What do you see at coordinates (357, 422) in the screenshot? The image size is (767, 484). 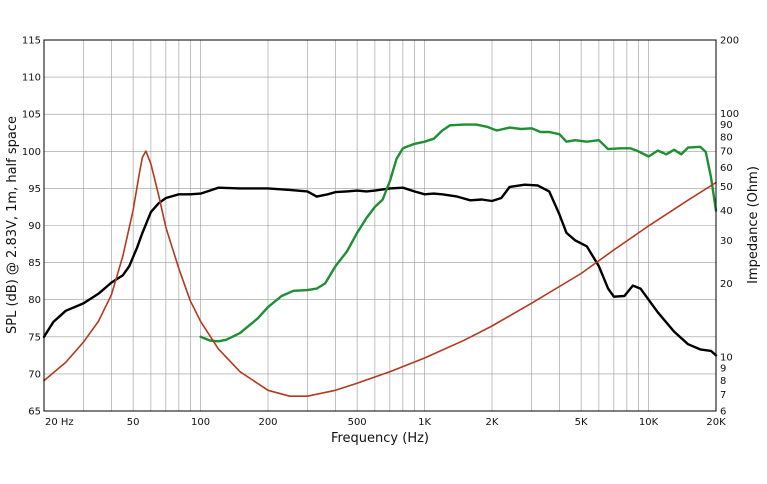 I see `x-tick-label: 500` at bounding box center [357, 422].